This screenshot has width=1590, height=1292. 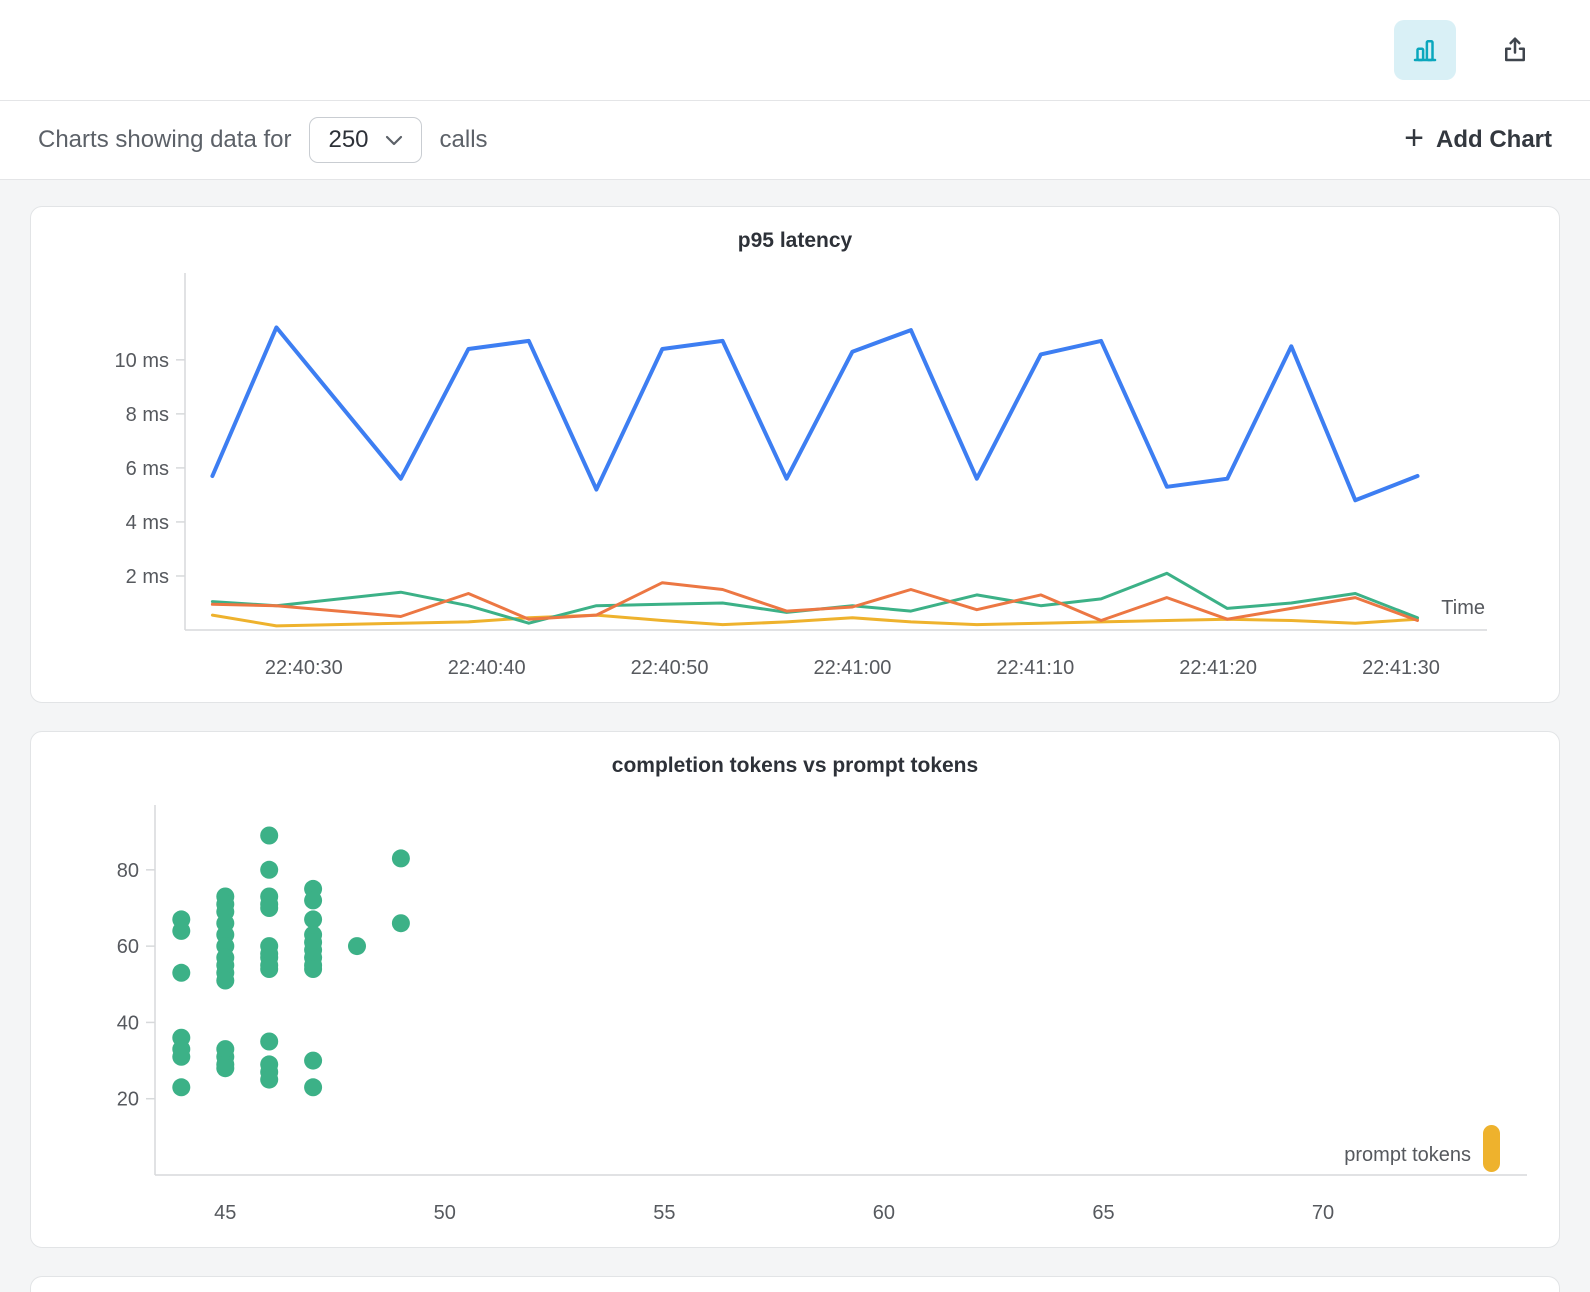 What do you see at coordinates (1407, 1155) in the screenshot?
I see `x-axis-label: prompt tokens` at bounding box center [1407, 1155].